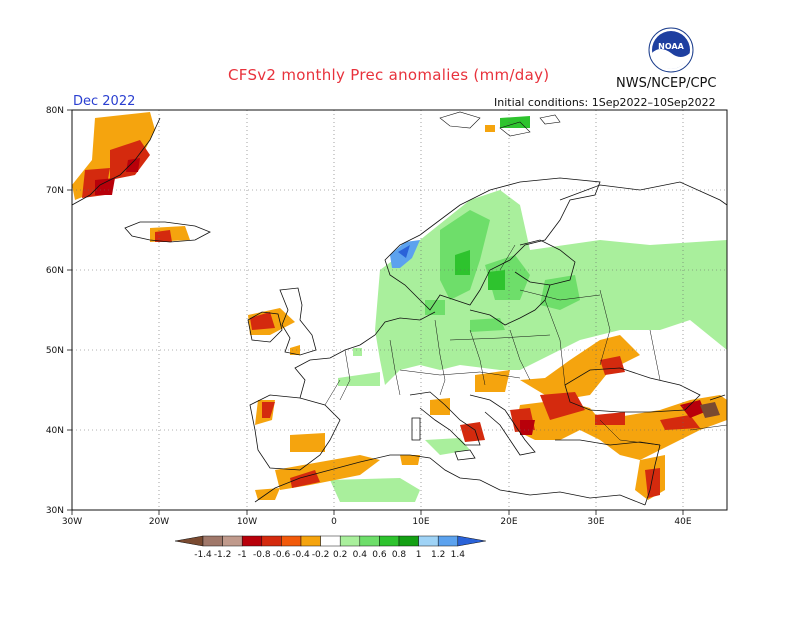  I want to click on arctic-islands, so click(500, 124).